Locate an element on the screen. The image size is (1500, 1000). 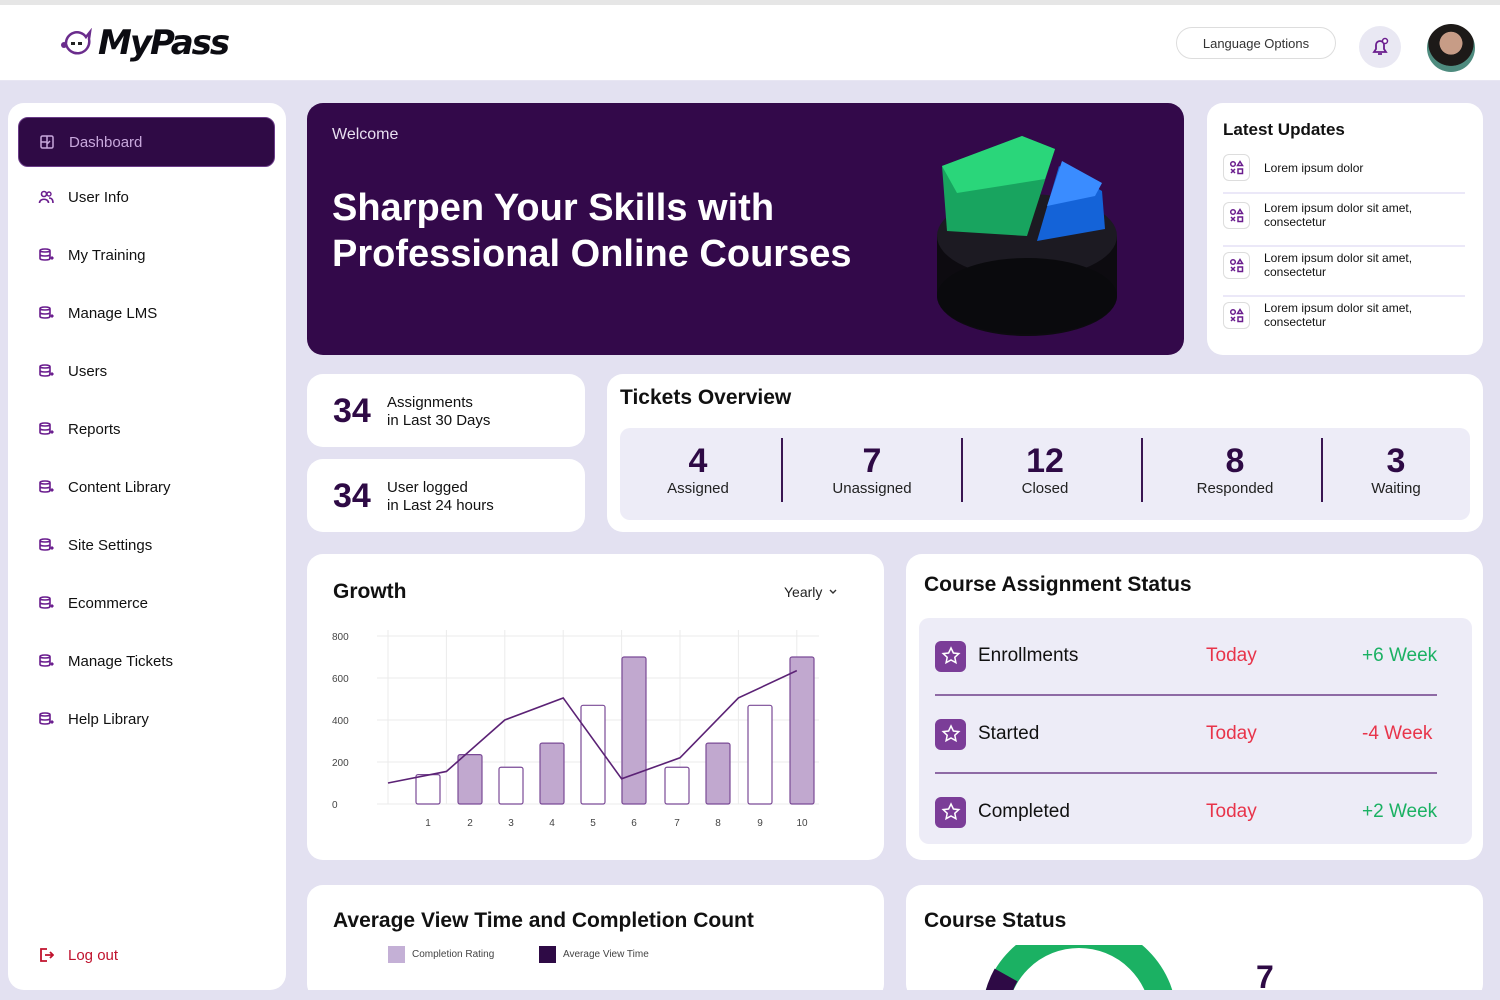
x-tick-label: 5 is located at coordinates (593, 823).